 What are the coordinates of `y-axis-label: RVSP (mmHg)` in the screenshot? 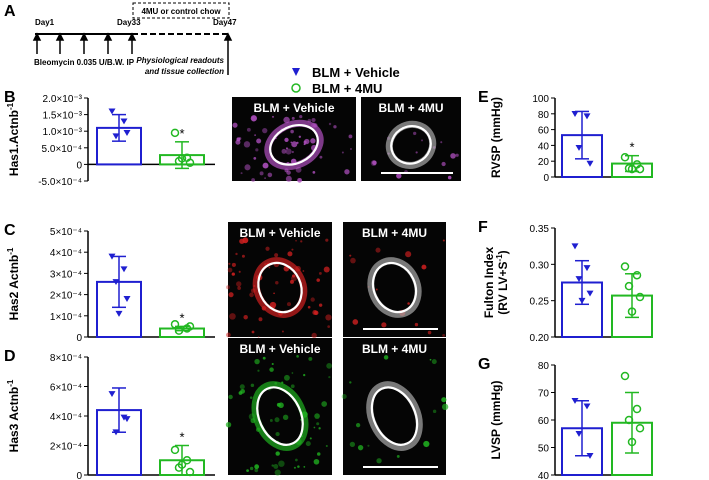 It's located at (496, 137).